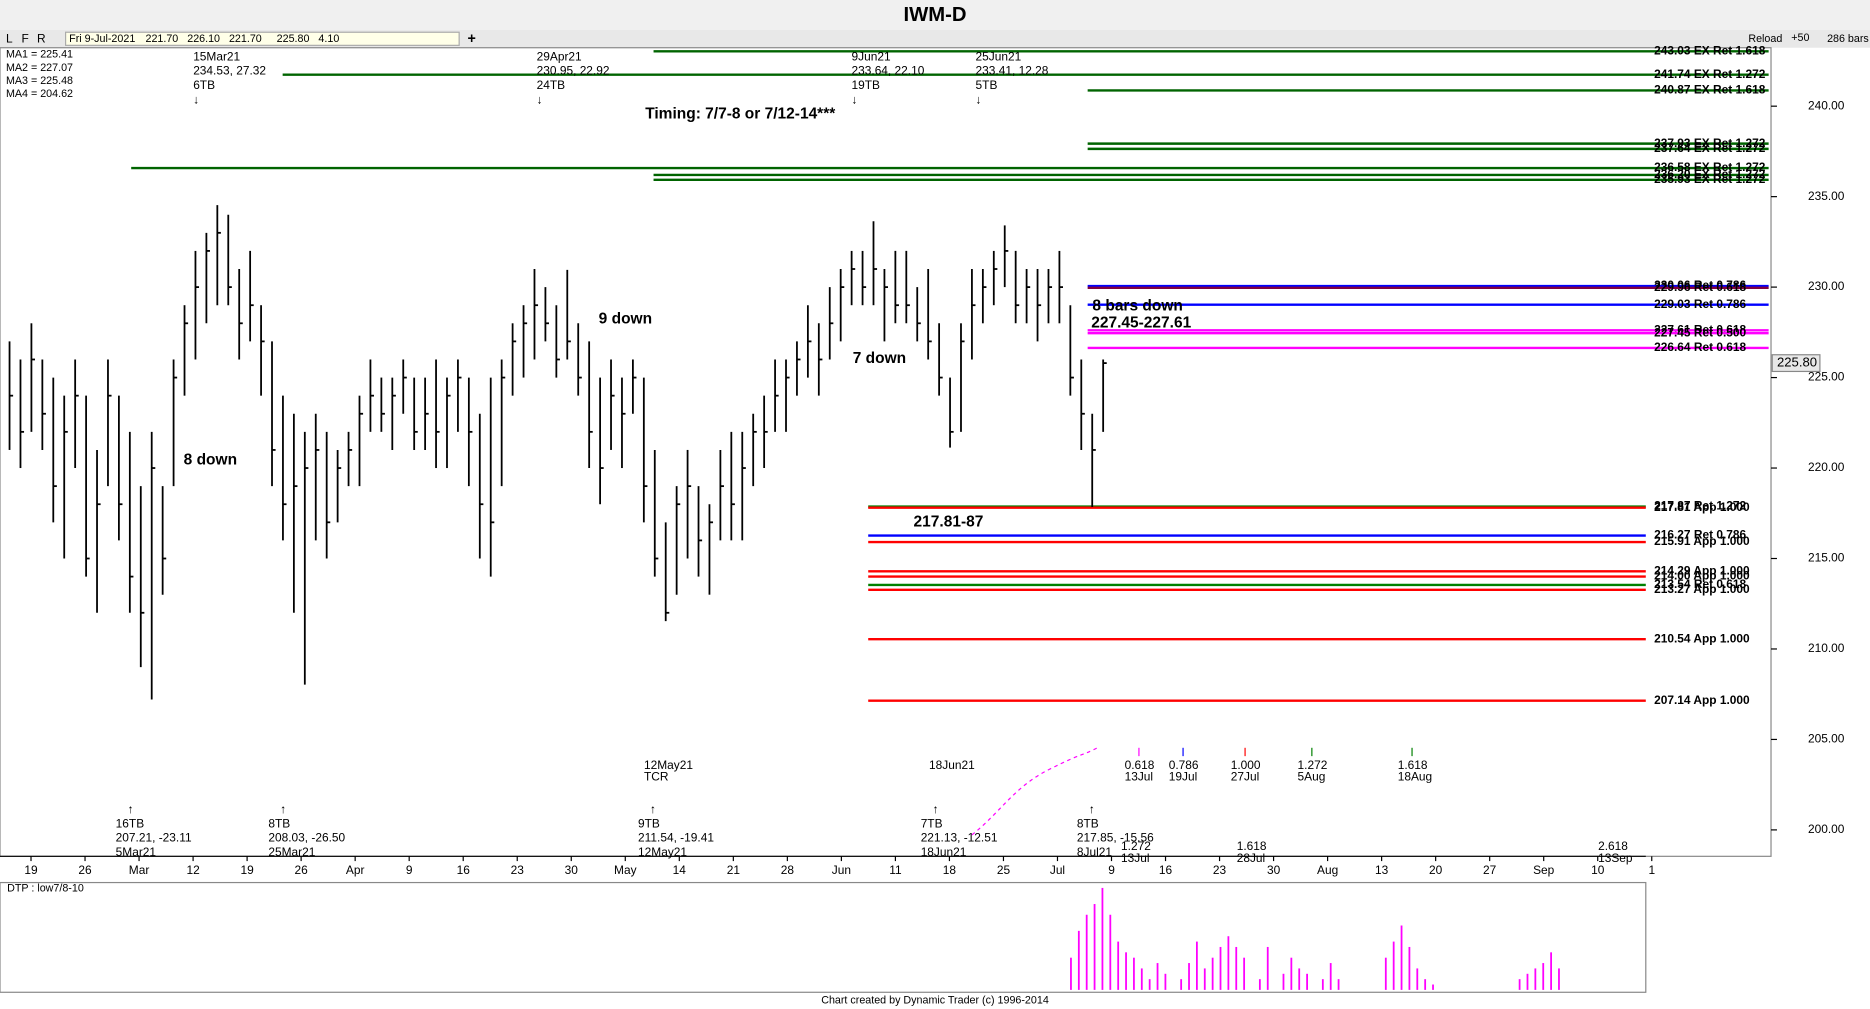 The height and width of the screenshot is (1009, 1870). I want to click on reload-button: Reload, so click(1765, 39).